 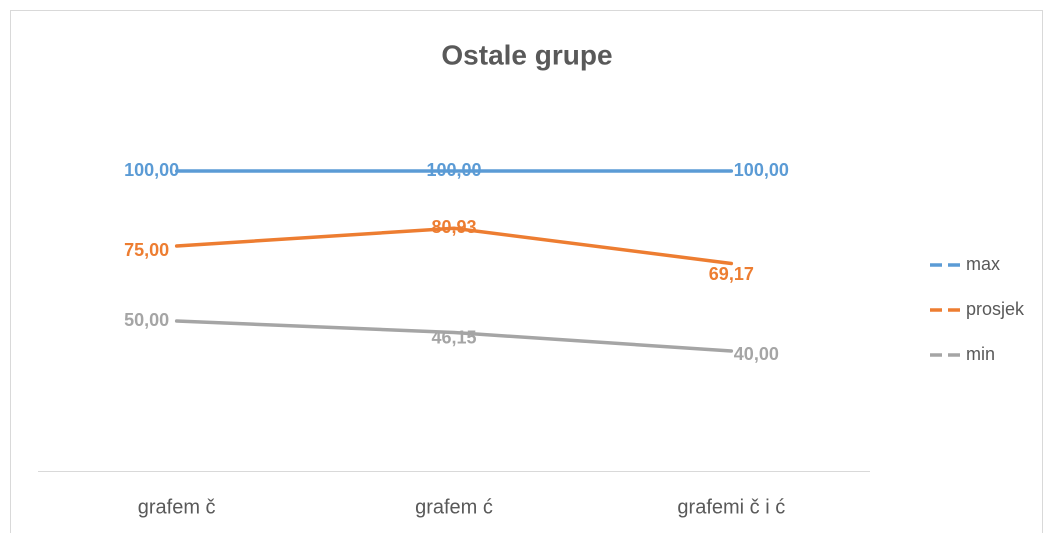 What do you see at coordinates (995, 309) in the screenshot?
I see `legend-label: prosjek` at bounding box center [995, 309].